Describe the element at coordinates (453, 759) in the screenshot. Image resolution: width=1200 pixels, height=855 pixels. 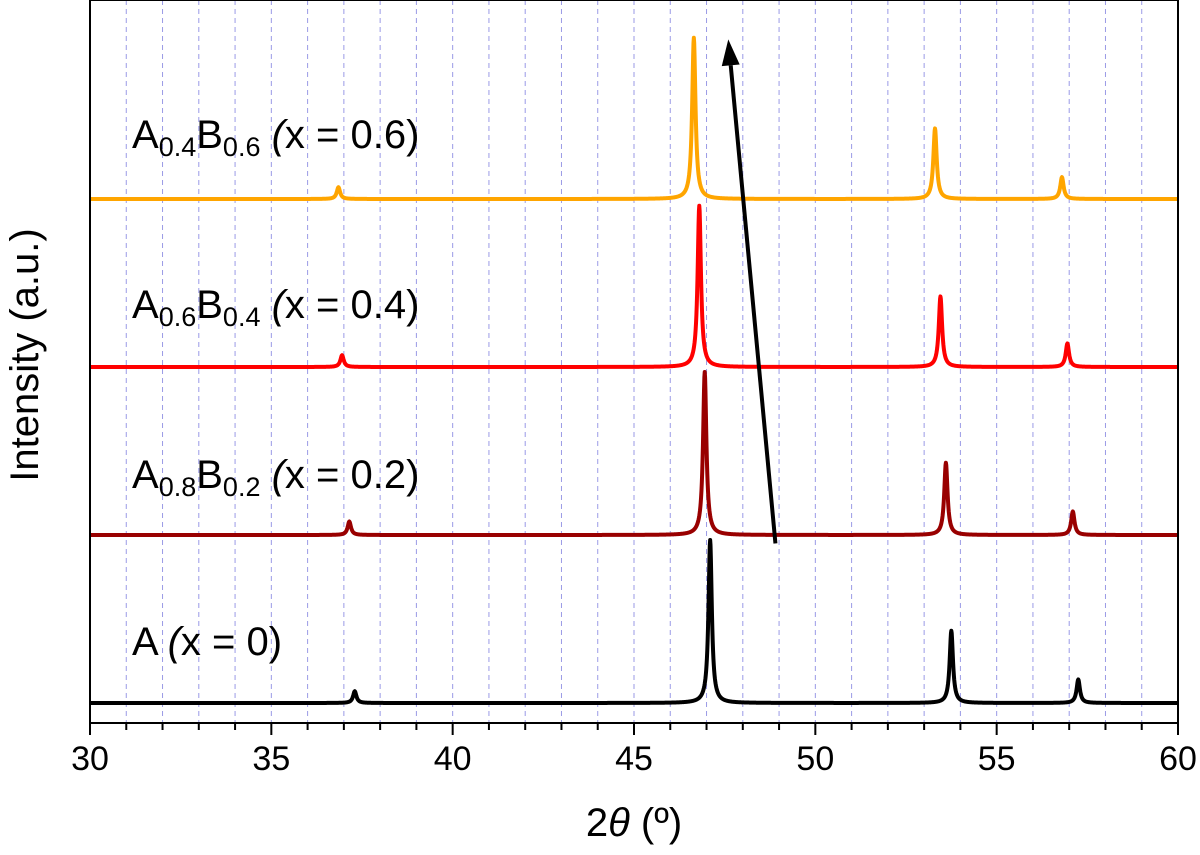
I see `x-tick-label: 40` at that location.